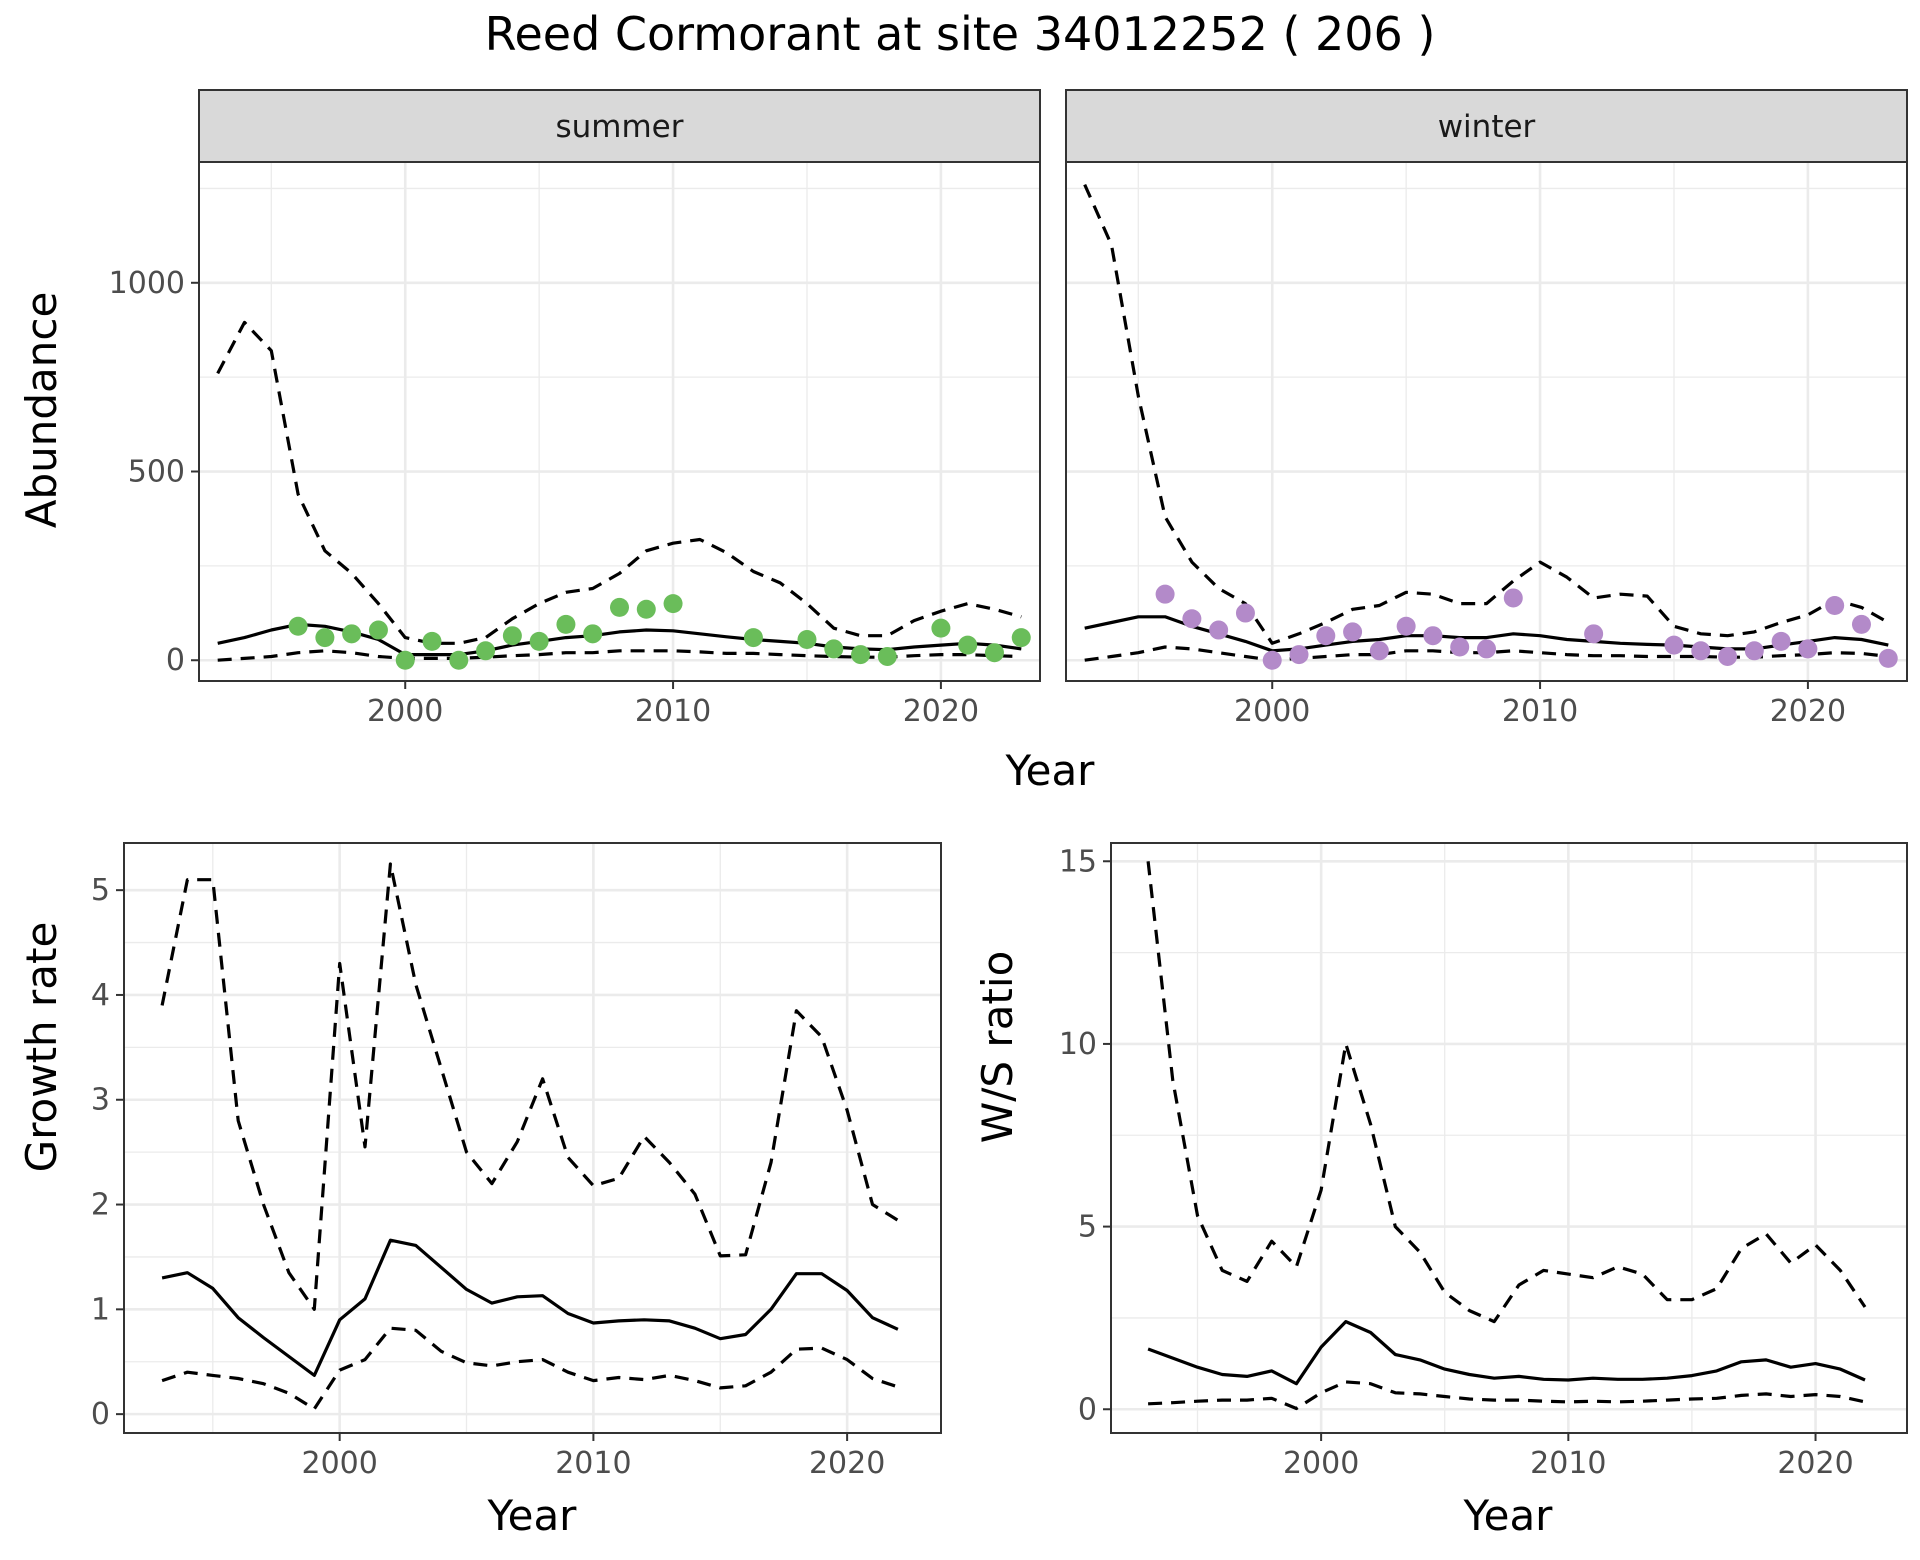 The height and width of the screenshot is (1560, 1920). I want to click on y-tick-label: 2, so click(100, 1205).